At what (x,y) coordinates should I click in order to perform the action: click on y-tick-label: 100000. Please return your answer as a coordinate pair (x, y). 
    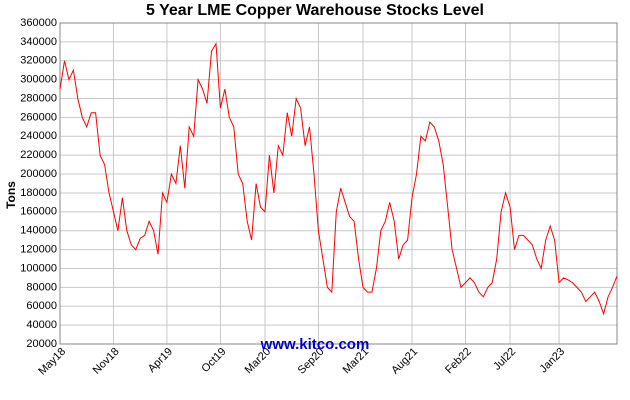
    Looking at the image, I should click on (38, 268).